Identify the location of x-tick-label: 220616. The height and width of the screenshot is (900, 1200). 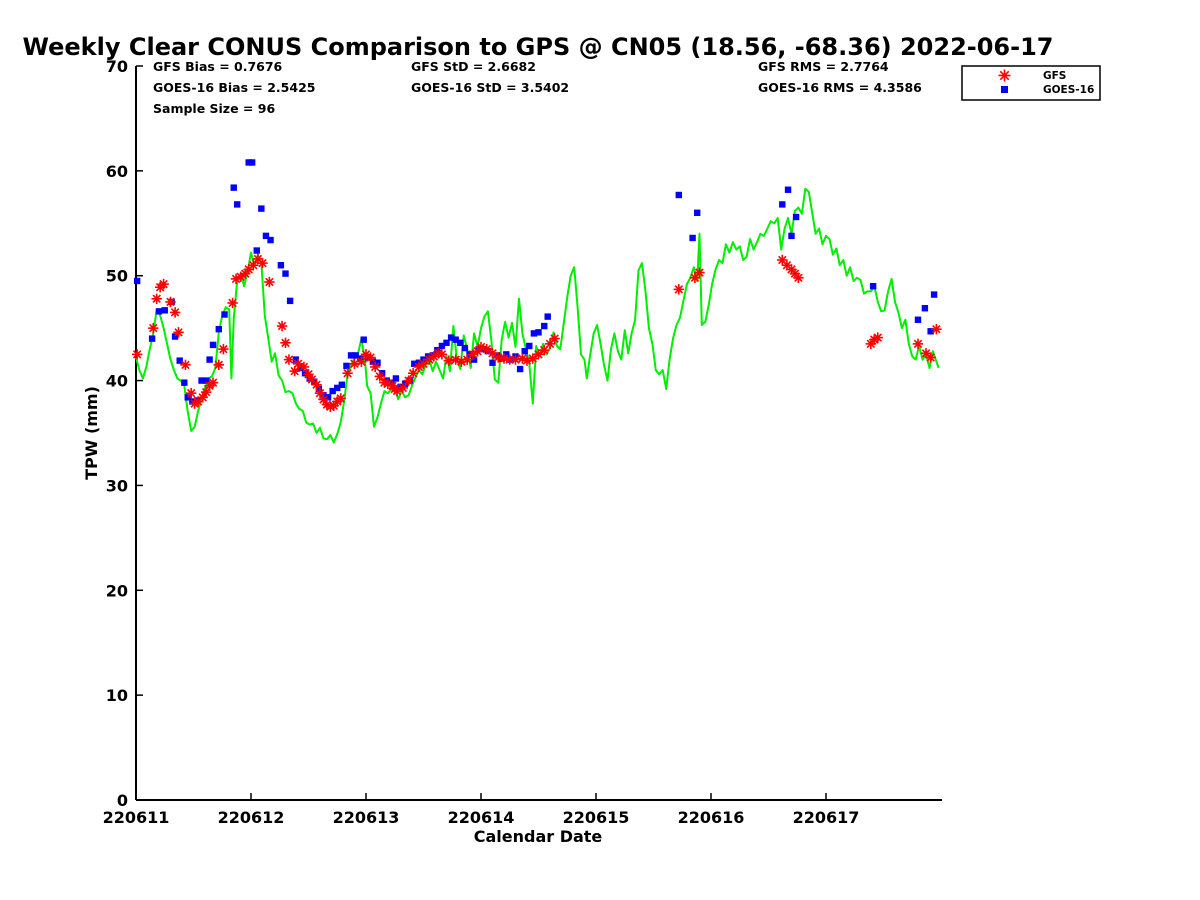
(711, 817).